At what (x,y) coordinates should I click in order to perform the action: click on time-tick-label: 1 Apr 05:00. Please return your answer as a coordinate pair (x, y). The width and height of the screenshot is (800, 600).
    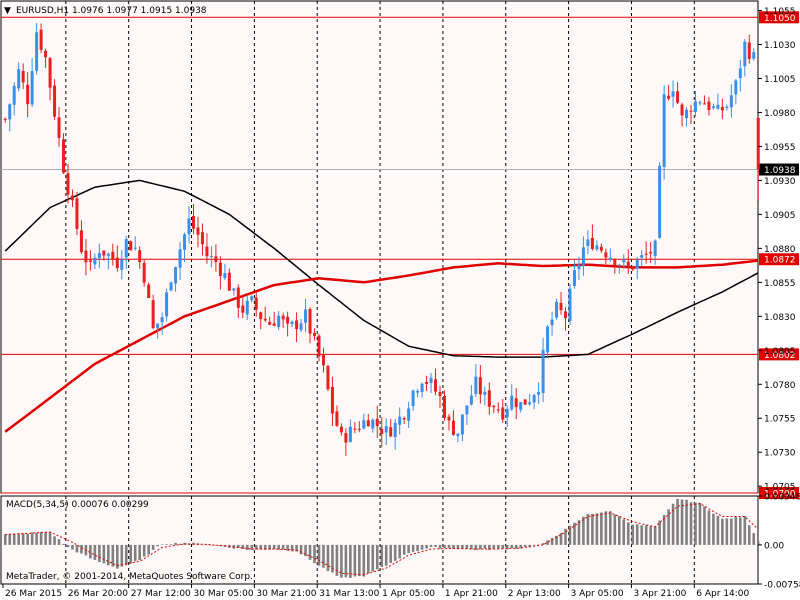
    Looking at the image, I should click on (408, 594).